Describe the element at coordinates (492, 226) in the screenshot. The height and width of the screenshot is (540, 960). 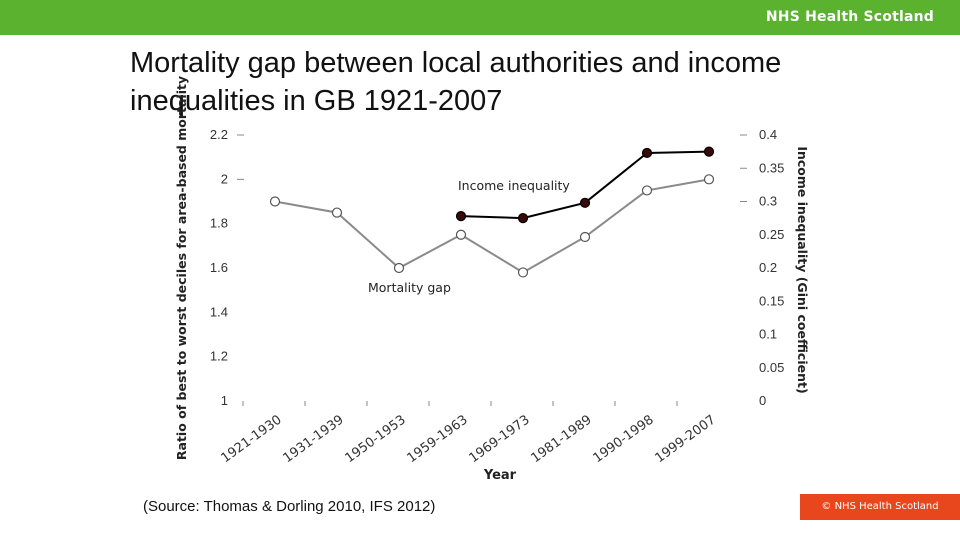
I see `mortality-gap-line` at that location.